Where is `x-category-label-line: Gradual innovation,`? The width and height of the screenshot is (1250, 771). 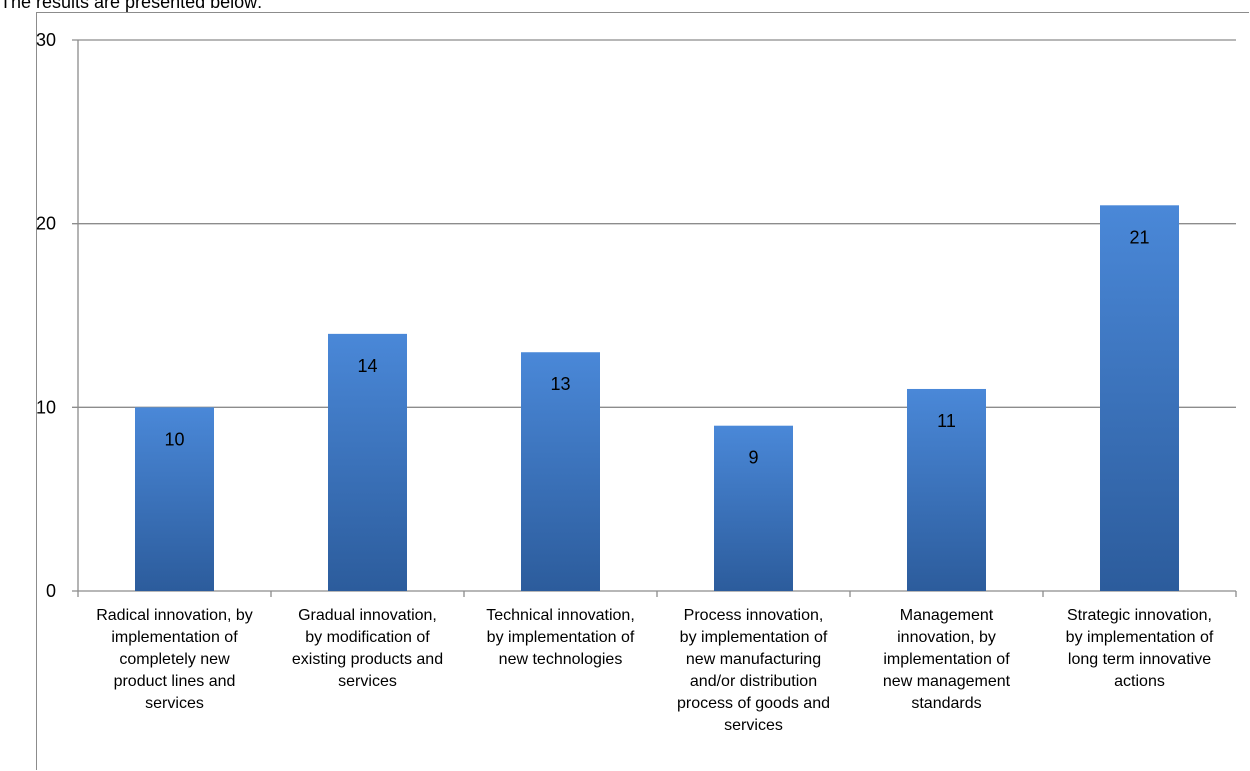 x-category-label-line: Gradual innovation, is located at coordinates (367, 615).